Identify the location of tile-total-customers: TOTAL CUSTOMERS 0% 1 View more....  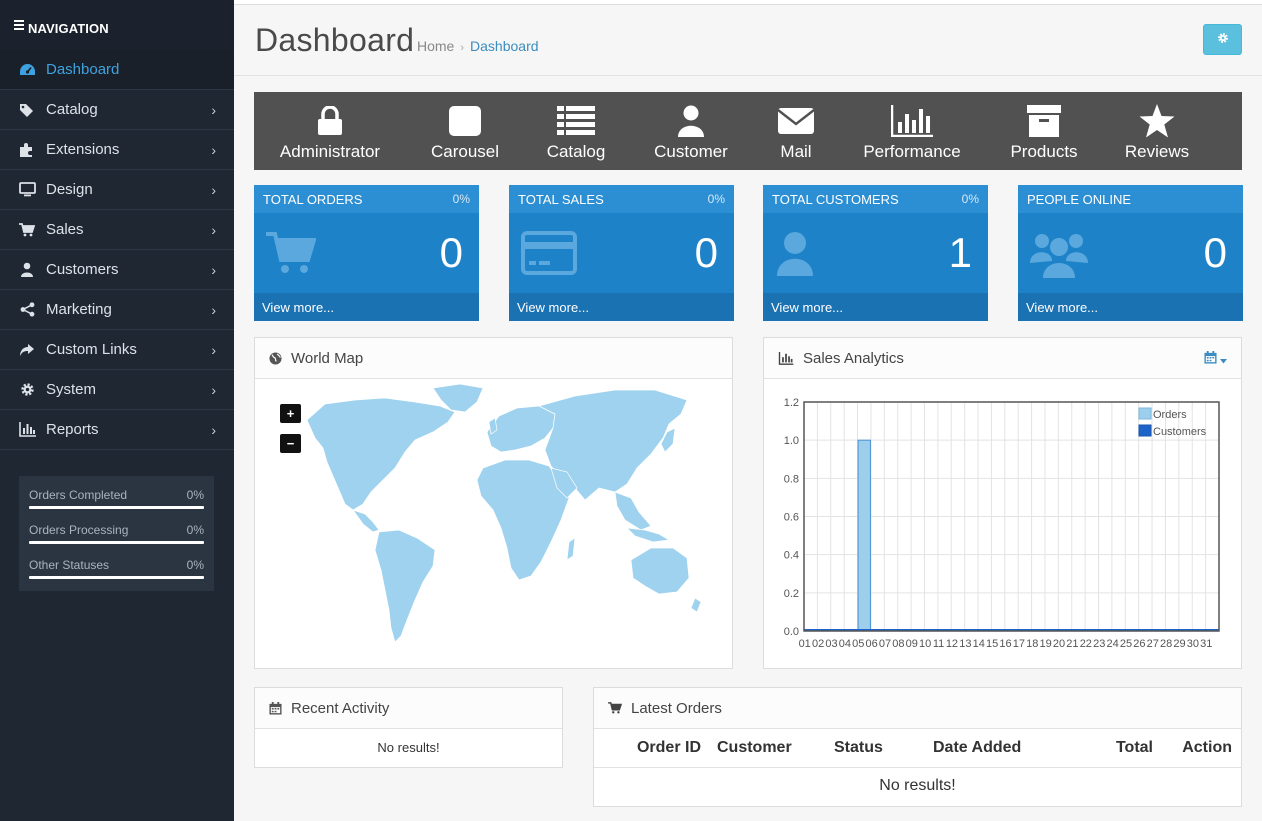
(875, 253).